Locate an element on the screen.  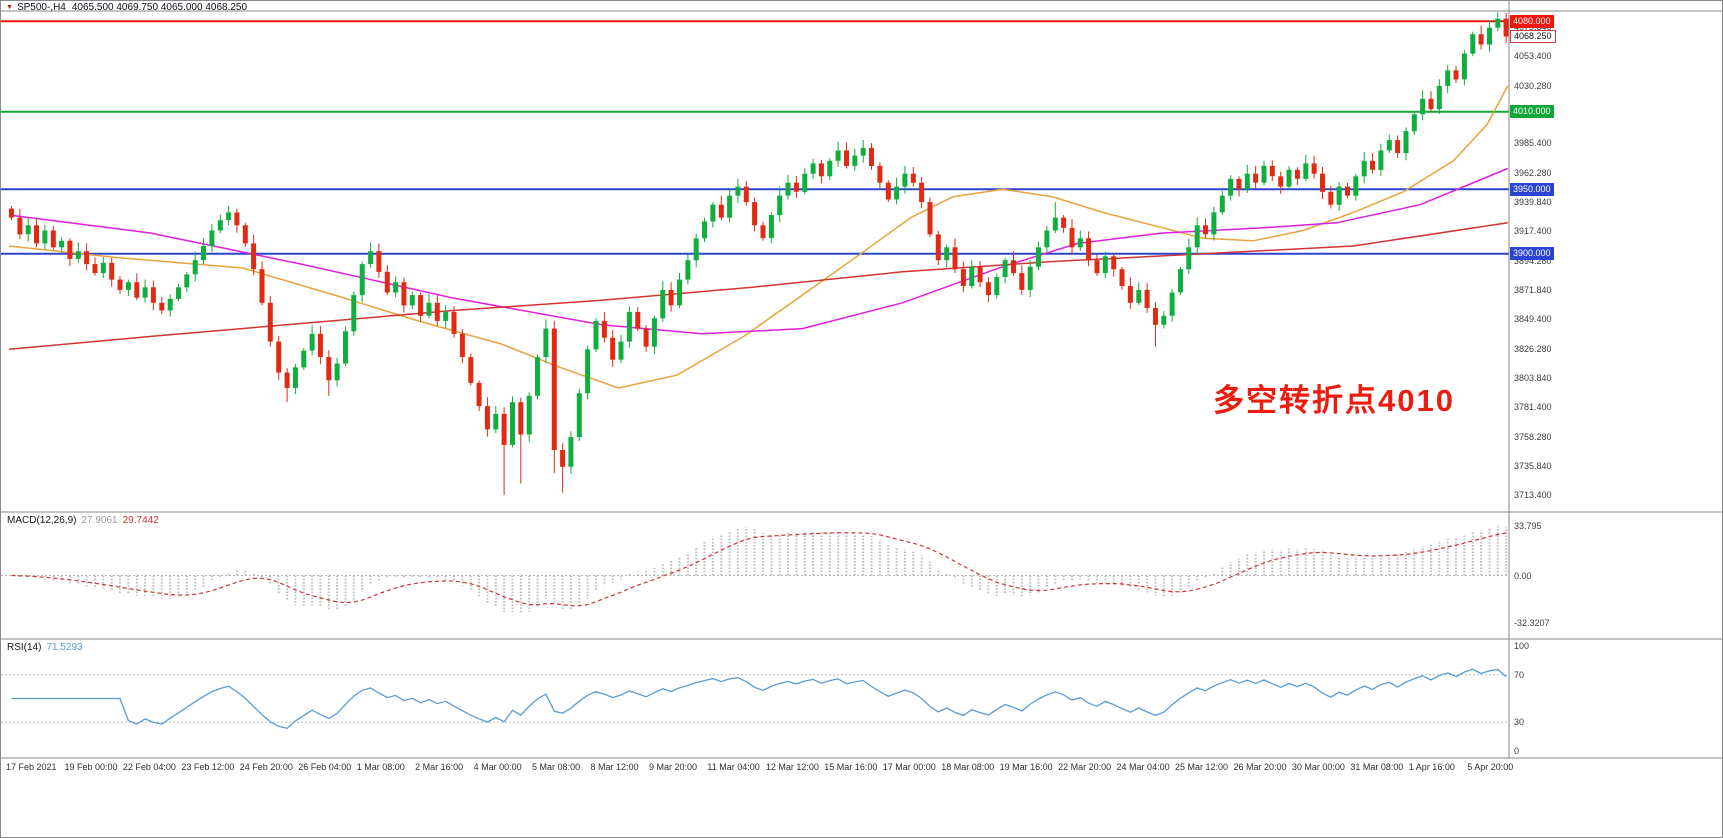
price-axis-label: 3713.400 is located at coordinates (1533, 494).